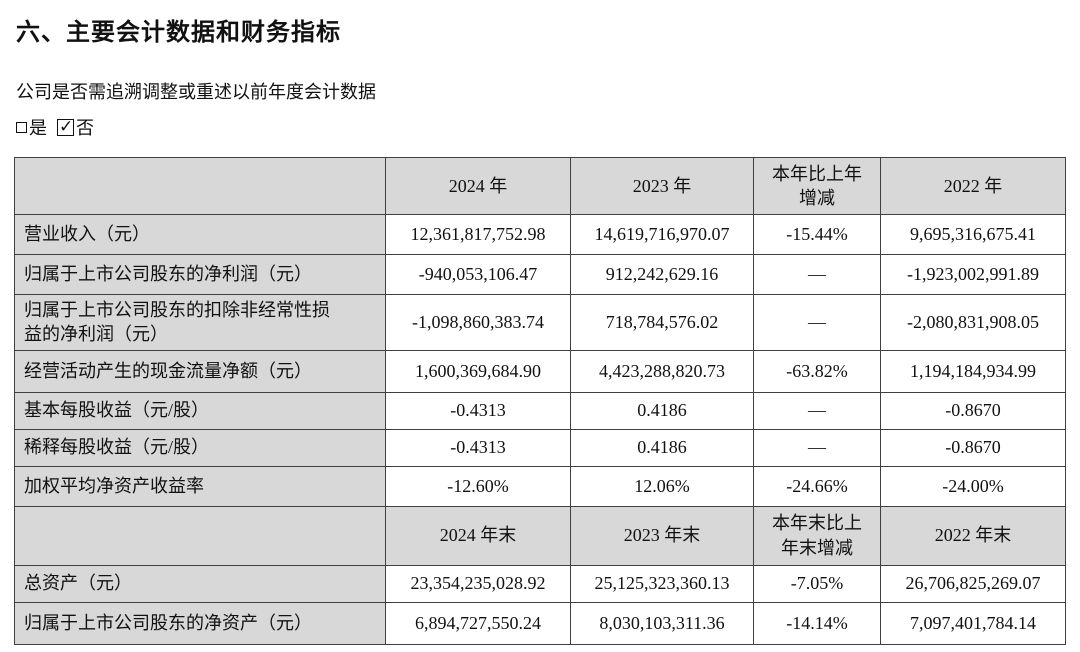  What do you see at coordinates (973, 186) in the screenshot?
I see `col-header-2022: 2022 年` at bounding box center [973, 186].